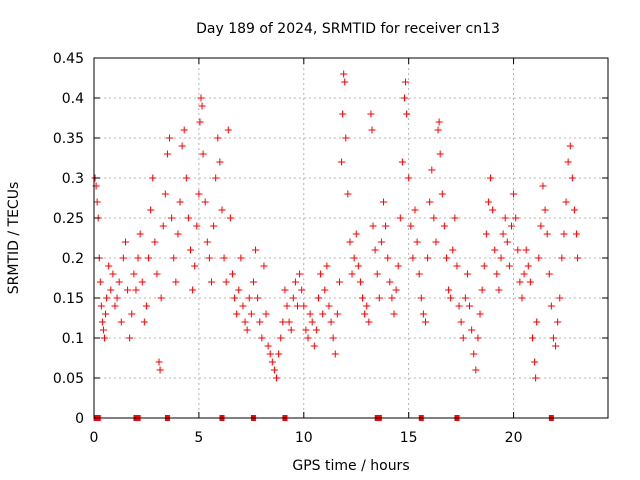 The image size is (640, 480). What do you see at coordinates (68, 139) in the screenshot?
I see `y-tick-label: 0.35` at bounding box center [68, 139].